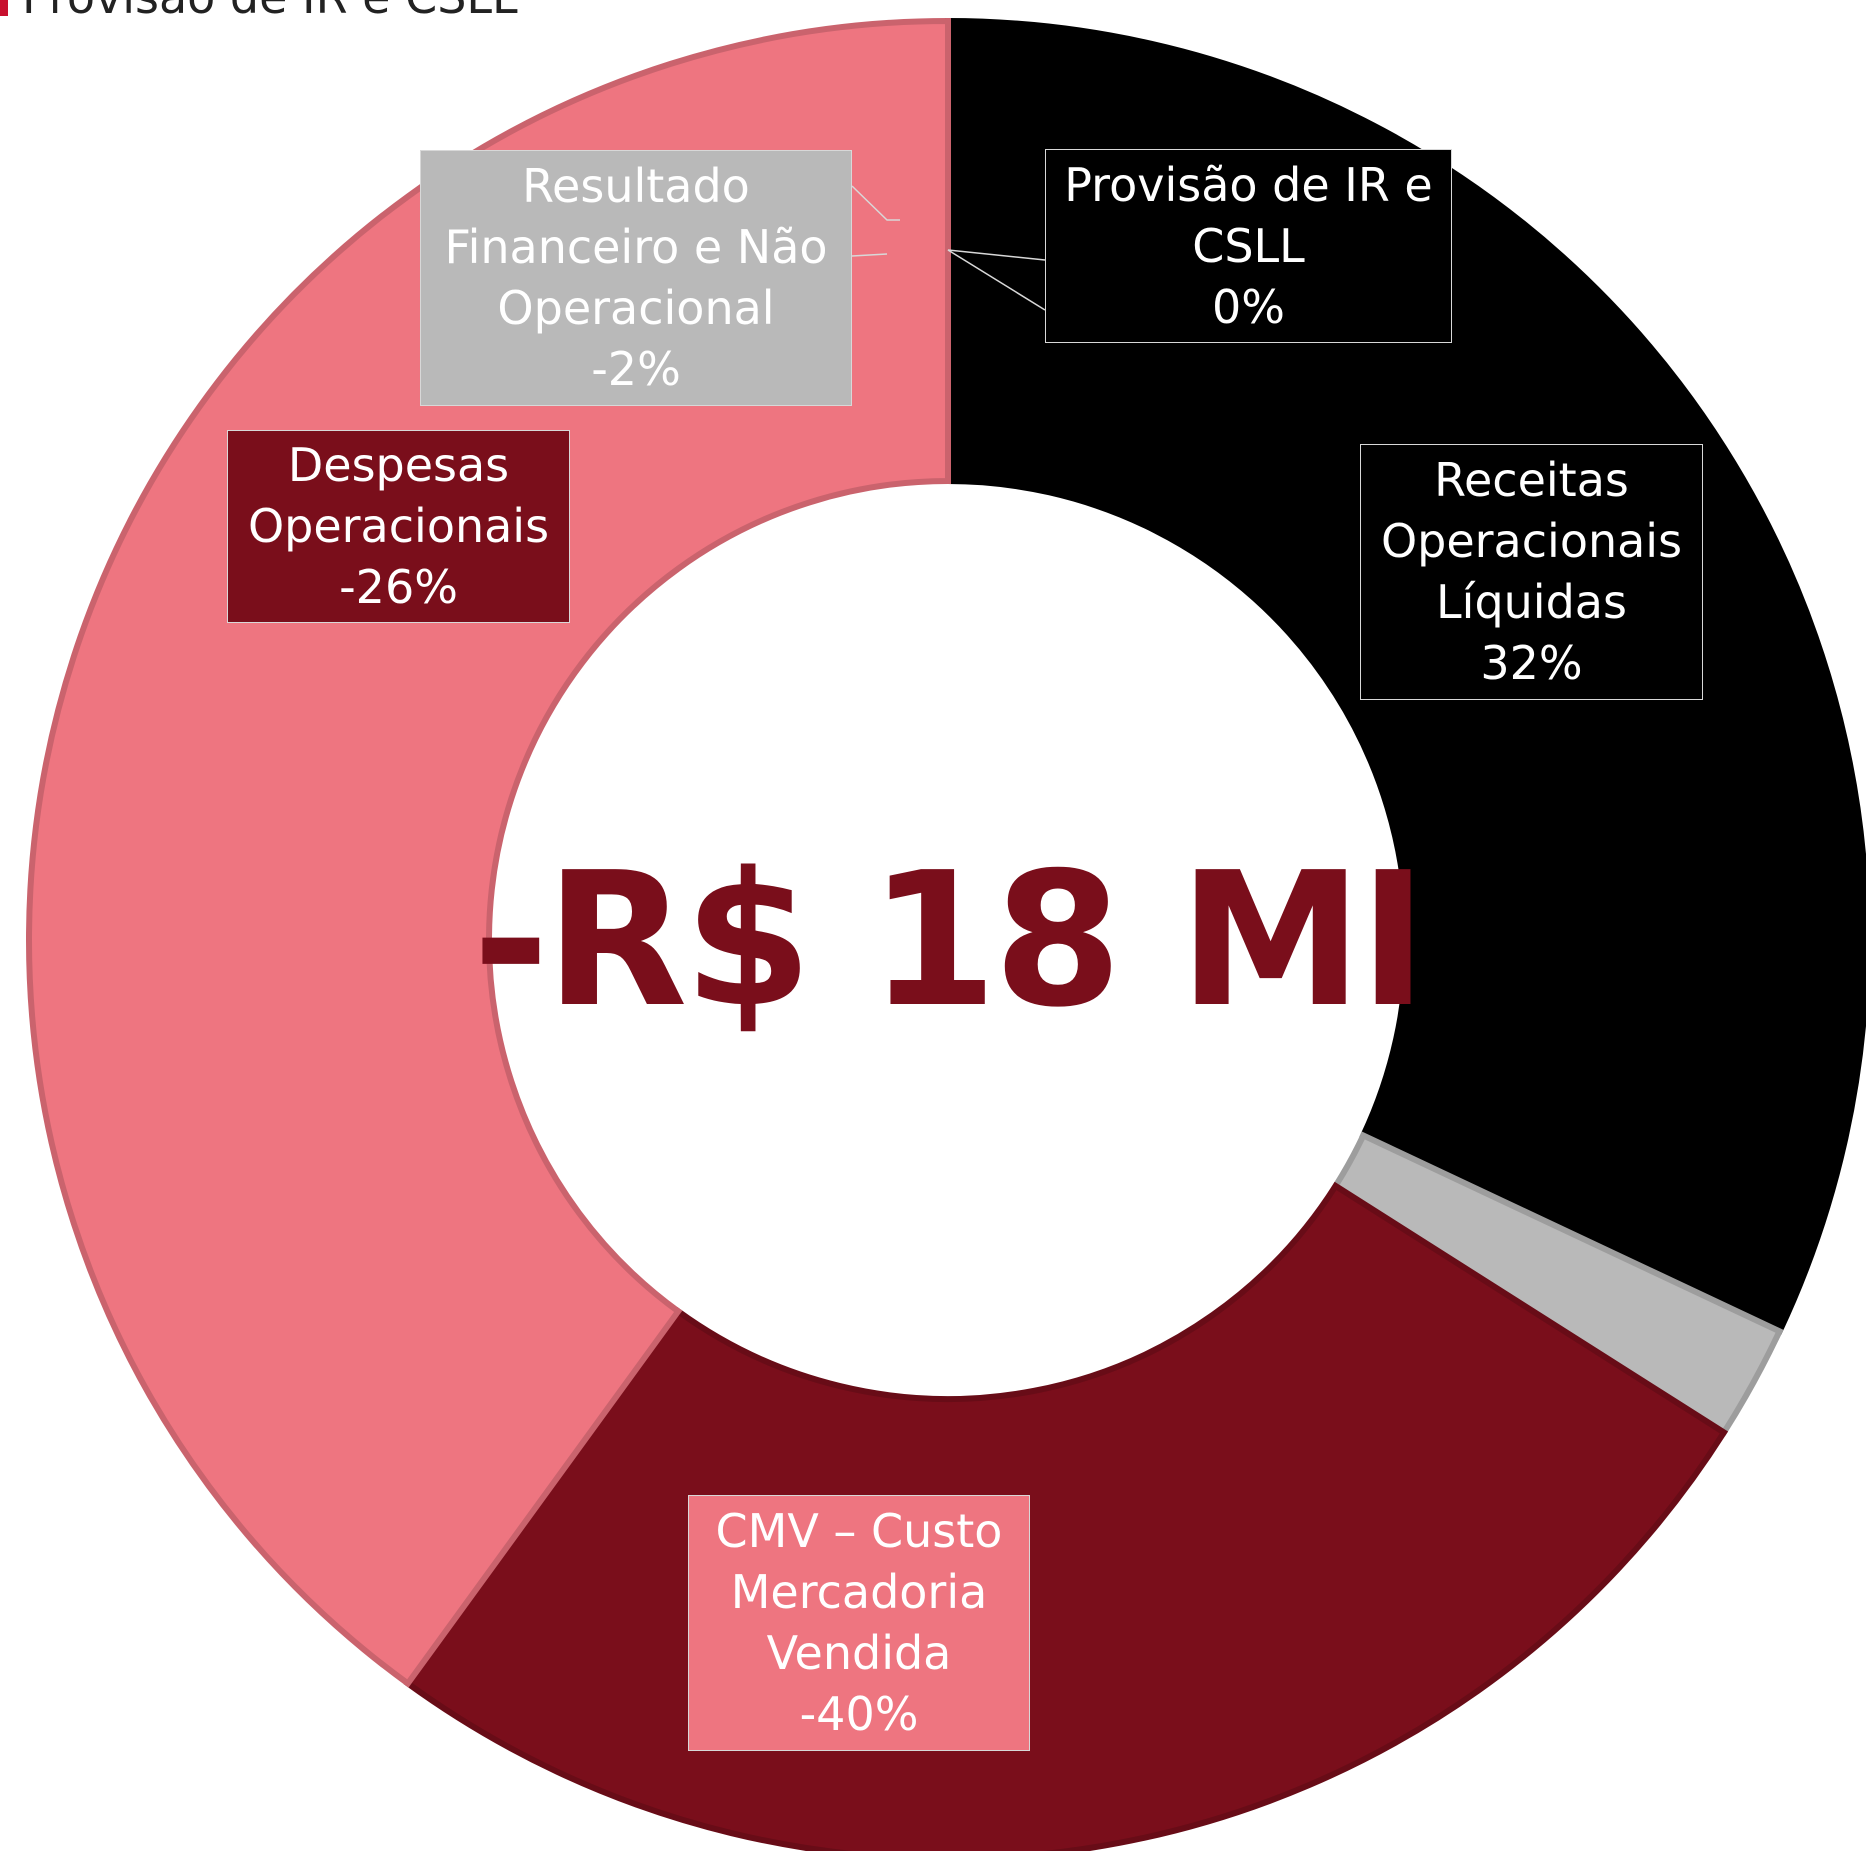 This screenshot has width=1866, height=1851. I want to click on leader-lines, so click(948, 248).